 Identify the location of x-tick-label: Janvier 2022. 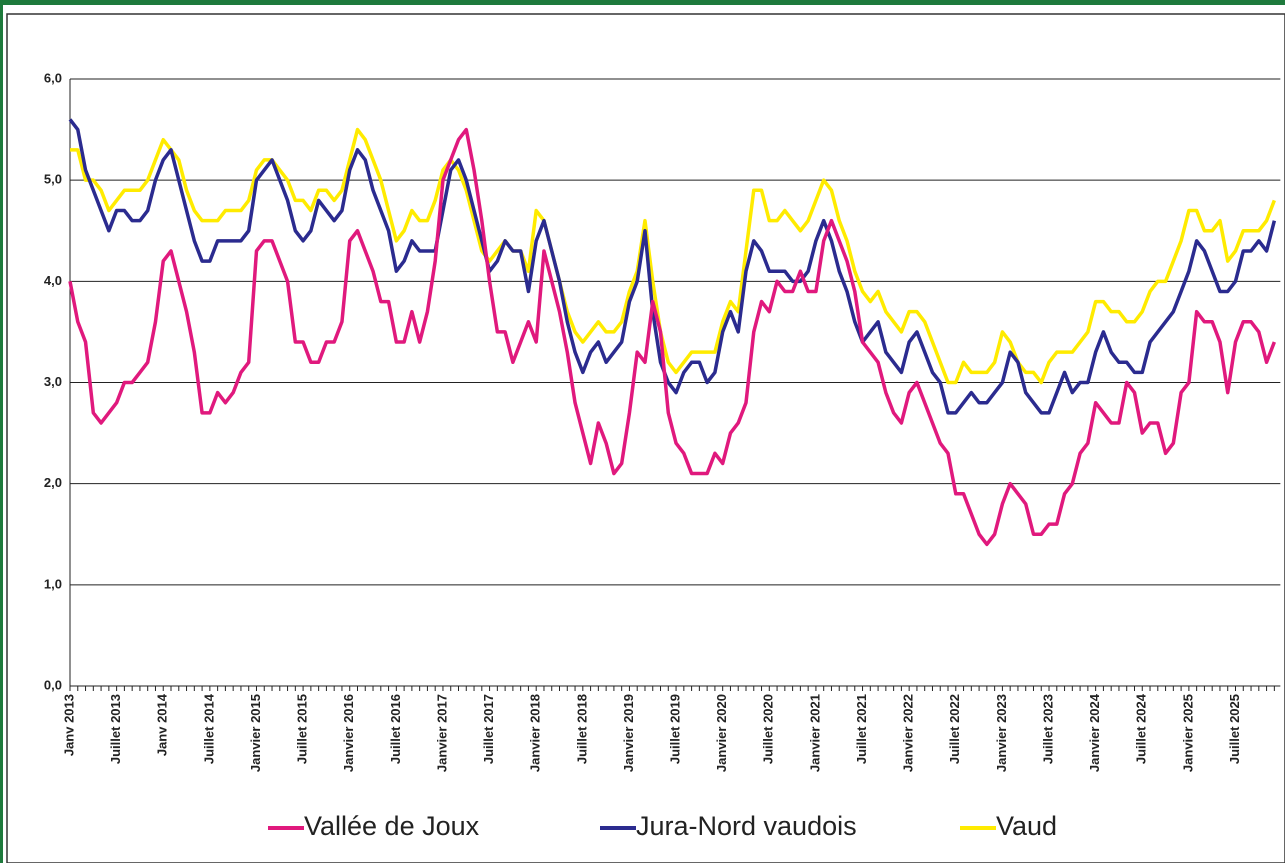
(908, 733).